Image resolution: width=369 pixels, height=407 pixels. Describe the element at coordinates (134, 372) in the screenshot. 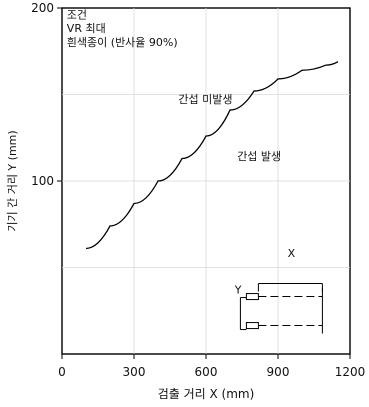

I see `x-tick-label: 300` at that location.